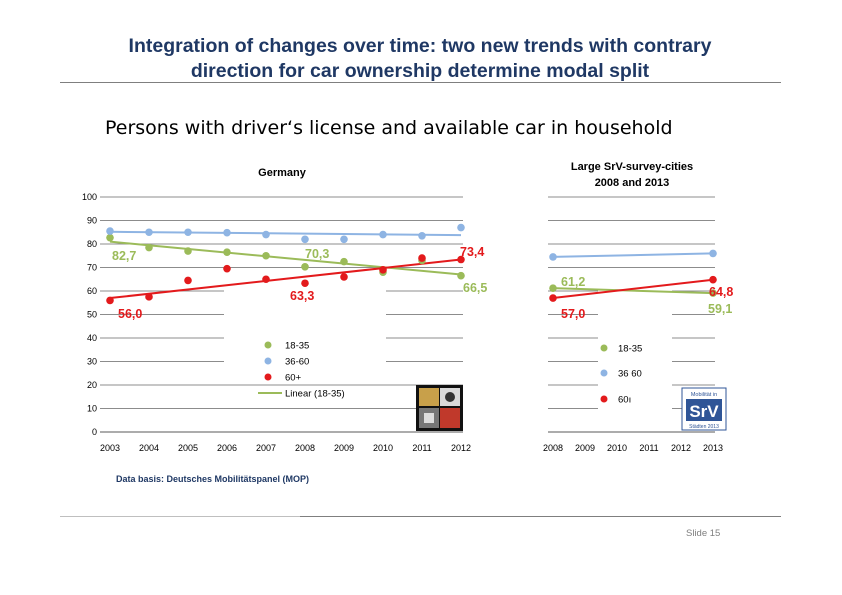  What do you see at coordinates (703, 533) in the screenshot?
I see `slide-number: Slide 15` at bounding box center [703, 533].